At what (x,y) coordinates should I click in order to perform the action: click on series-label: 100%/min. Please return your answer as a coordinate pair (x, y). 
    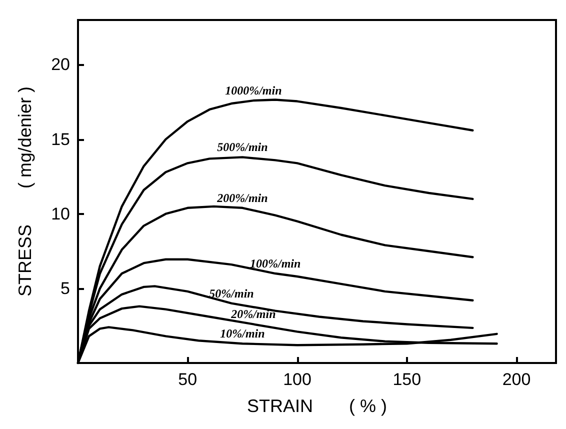
    Looking at the image, I should click on (275, 263).